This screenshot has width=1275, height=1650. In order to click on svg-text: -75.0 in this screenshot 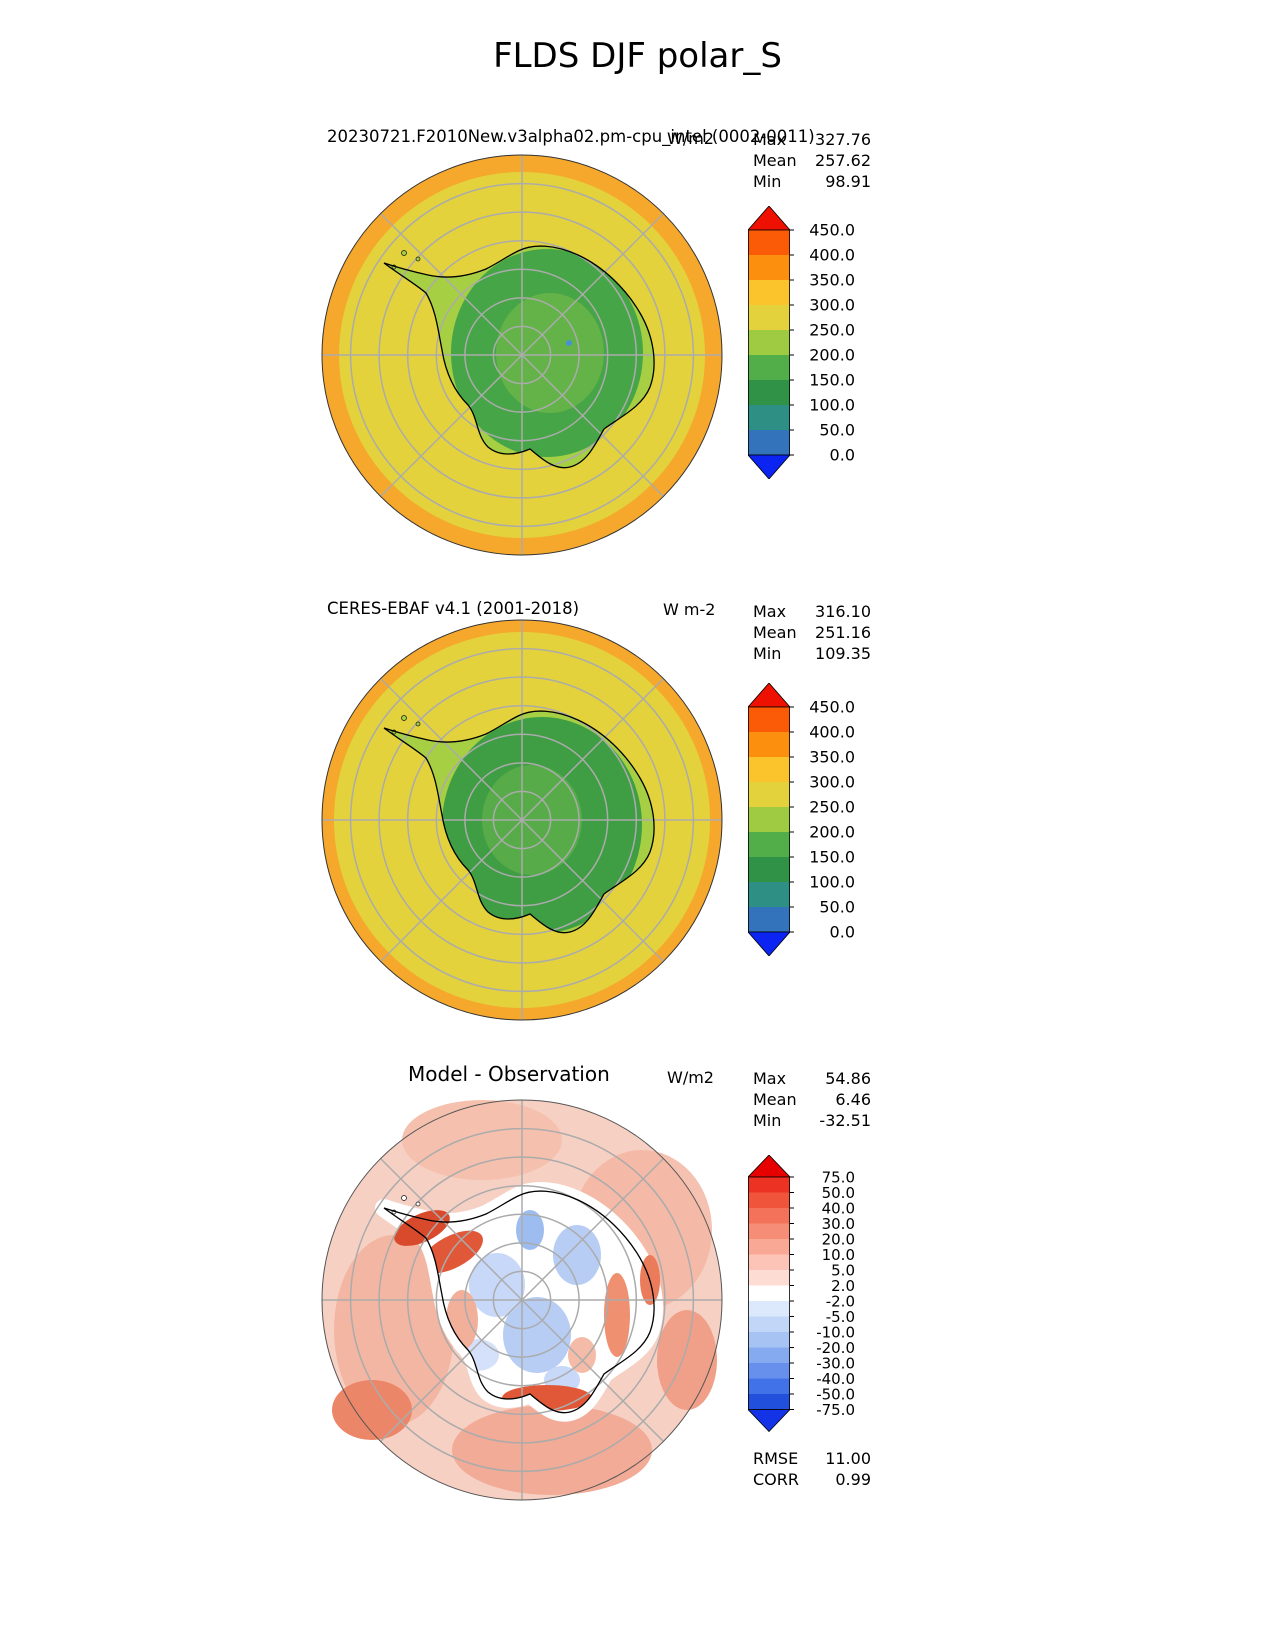, I will do `click(835, 1410)`.